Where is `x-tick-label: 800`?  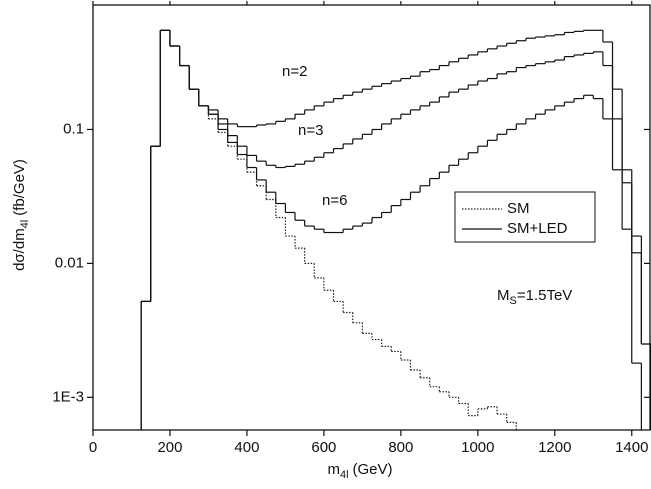 x-tick-label: 800 is located at coordinates (400, 447).